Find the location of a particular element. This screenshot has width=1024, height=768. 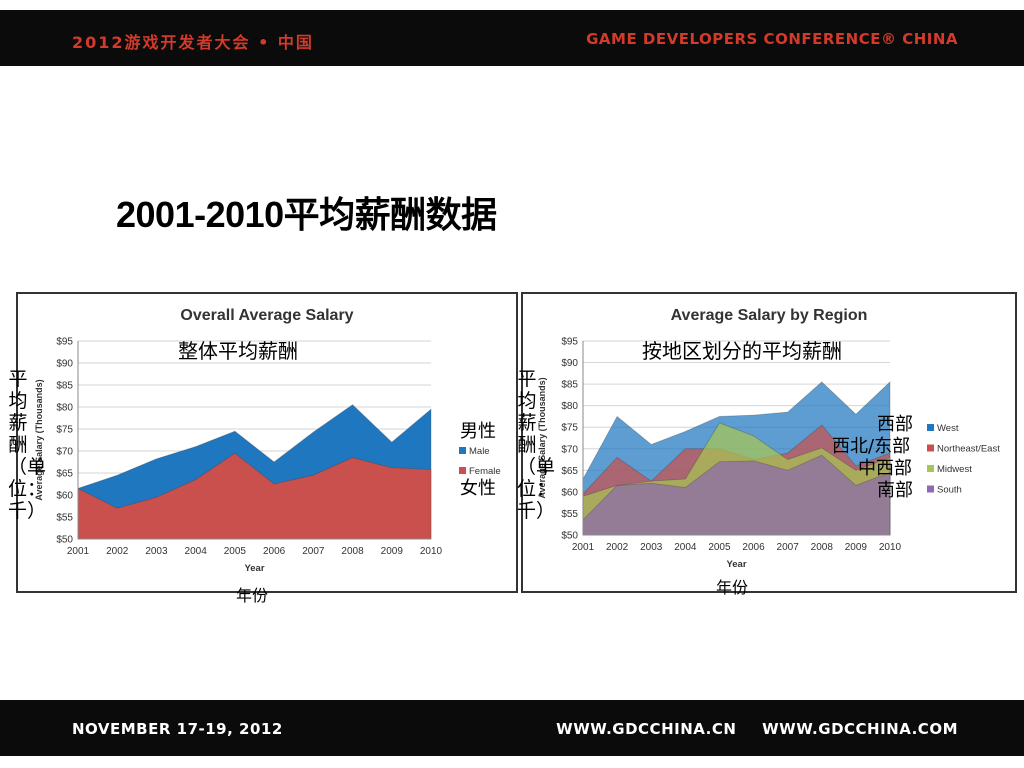

chart2-xtick-label: 2010 is located at coordinates (890, 547).